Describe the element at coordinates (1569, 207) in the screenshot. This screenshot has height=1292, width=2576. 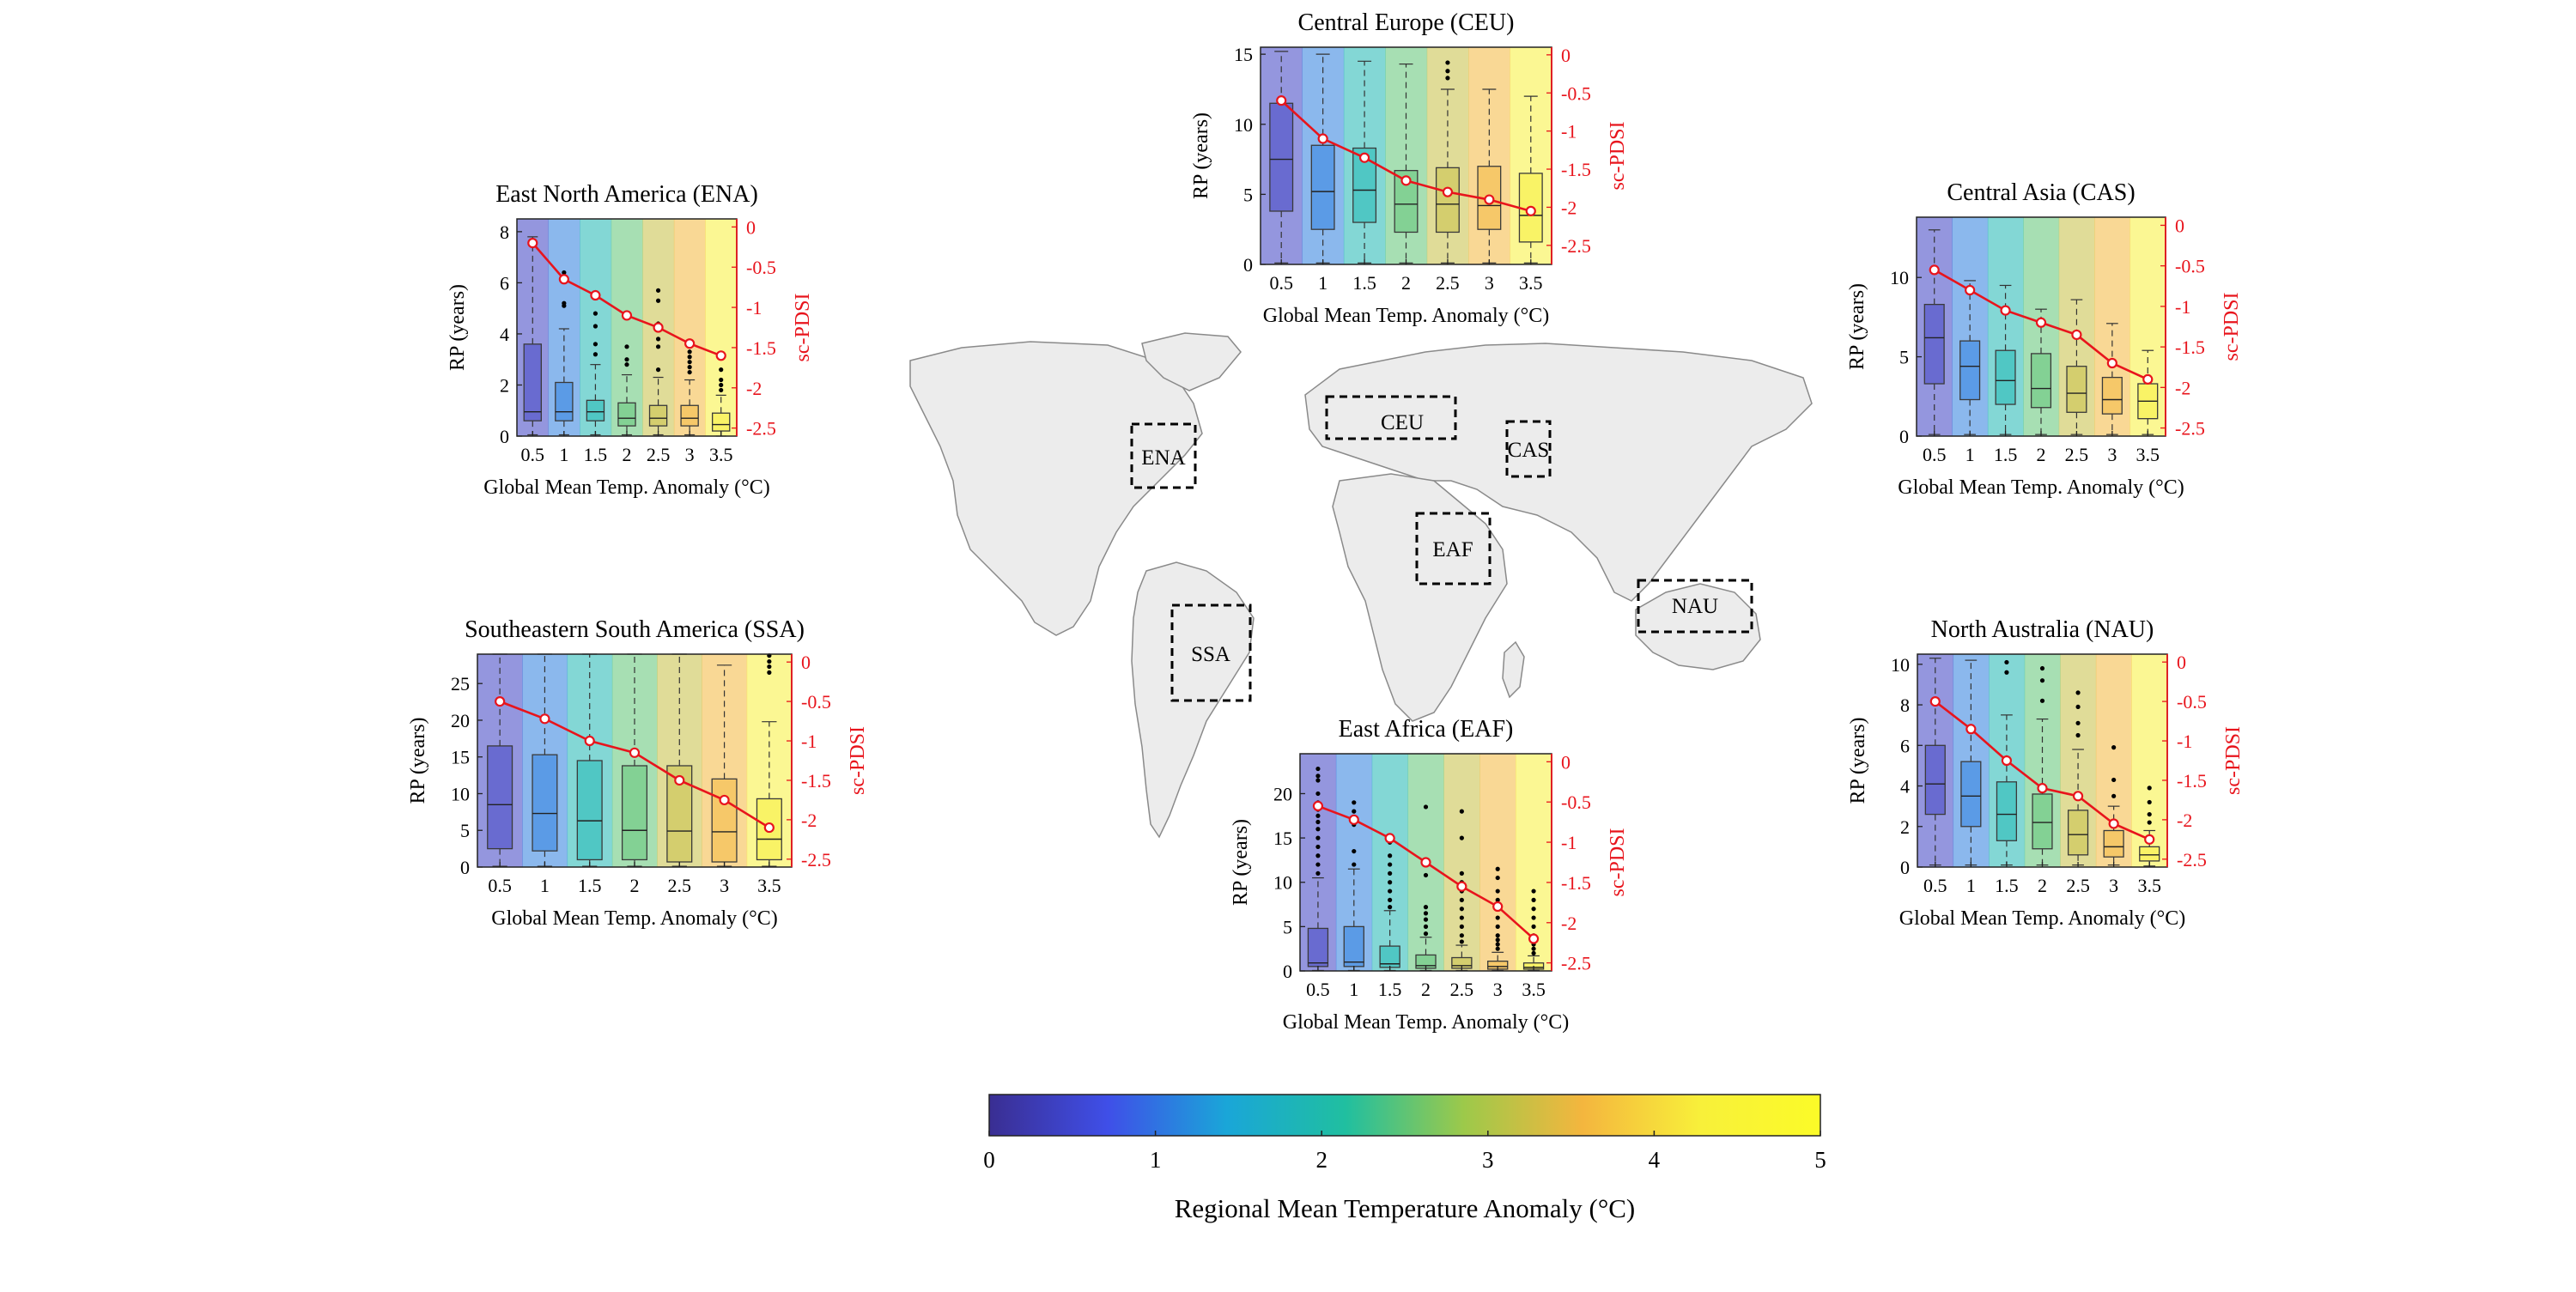
I see `y2-tick-label: -2` at that location.